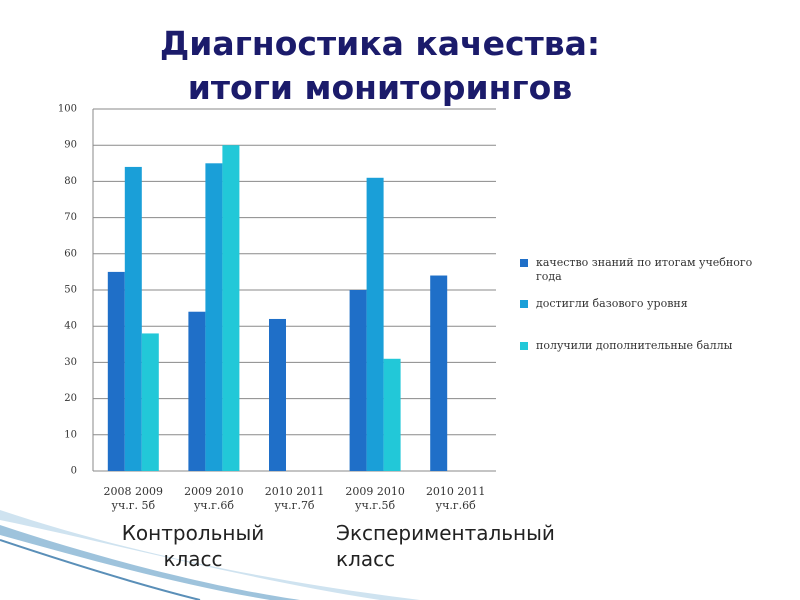 The image size is (800, 600). What do you see at coordinates (612, 303) in the screenshot?
I see `legend-label: достигли базового уровня` at bounding box center [612, 303].